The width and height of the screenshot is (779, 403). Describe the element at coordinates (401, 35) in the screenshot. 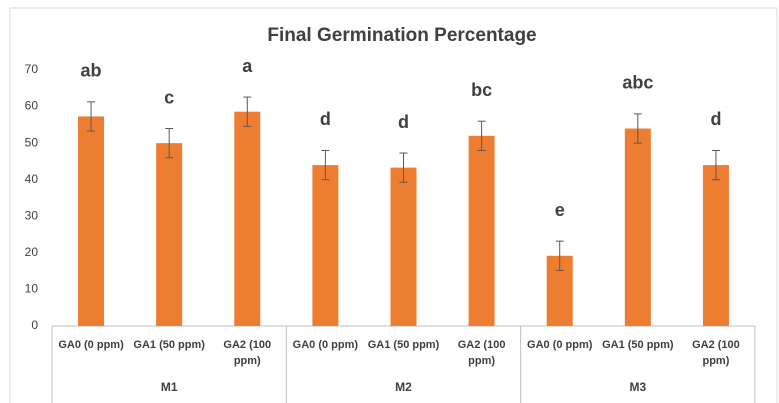

I see `chart-title: Final Germination Percentage` at that location.